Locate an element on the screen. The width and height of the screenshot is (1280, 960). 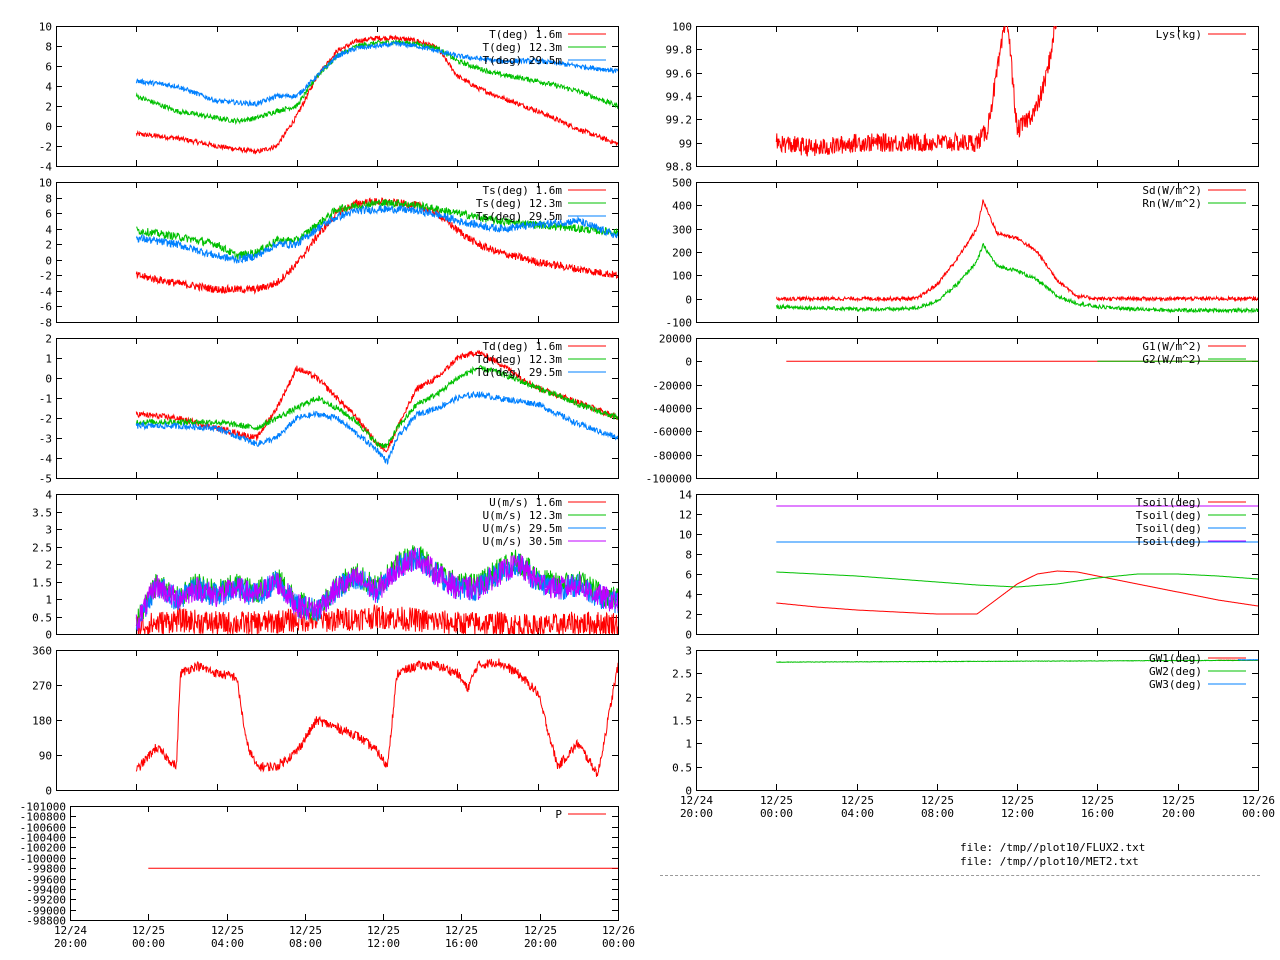
y-tick-label: -80000 is located at coordinates (672, 456).